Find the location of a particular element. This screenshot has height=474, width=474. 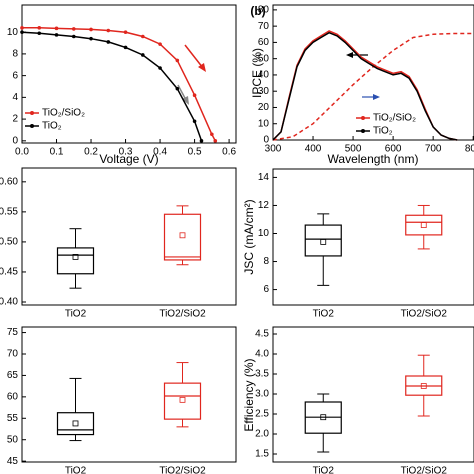

y-tick-label: 3.0 is located at coordinates (262, 394).